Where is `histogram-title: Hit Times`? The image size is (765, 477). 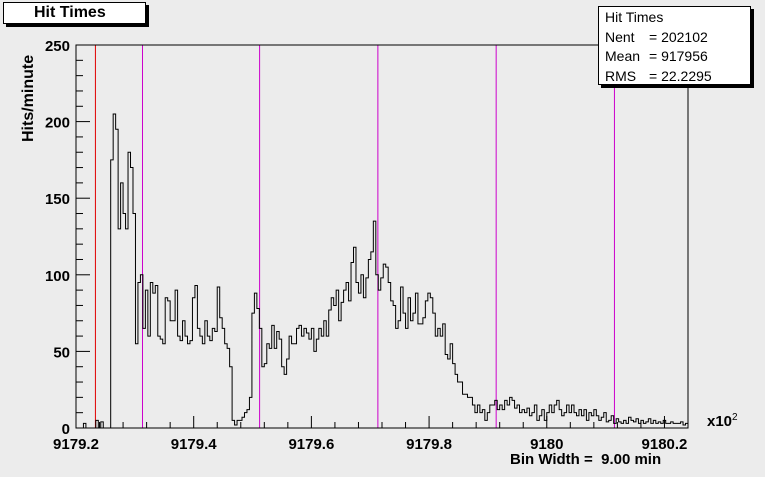 histogram-title: Hit Times is located at coordinates (70, 12).